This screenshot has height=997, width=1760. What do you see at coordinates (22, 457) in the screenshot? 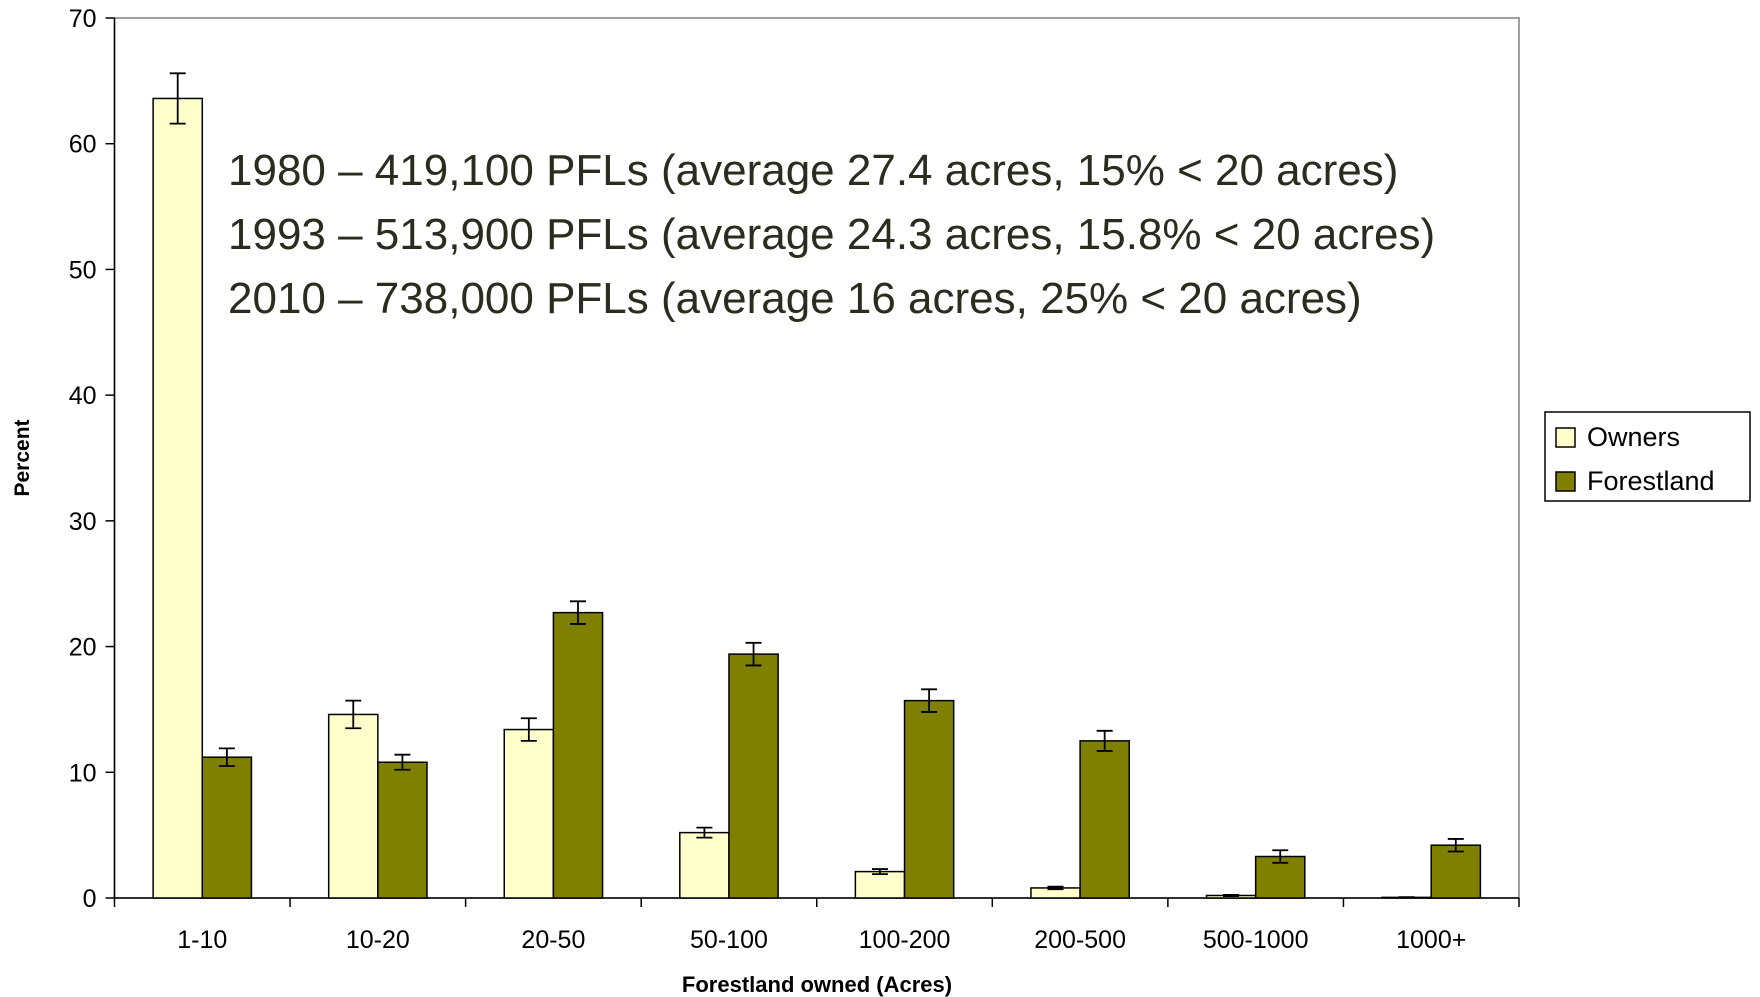
I see `y-axis-label: Percent` at bounding box center [22, 457].